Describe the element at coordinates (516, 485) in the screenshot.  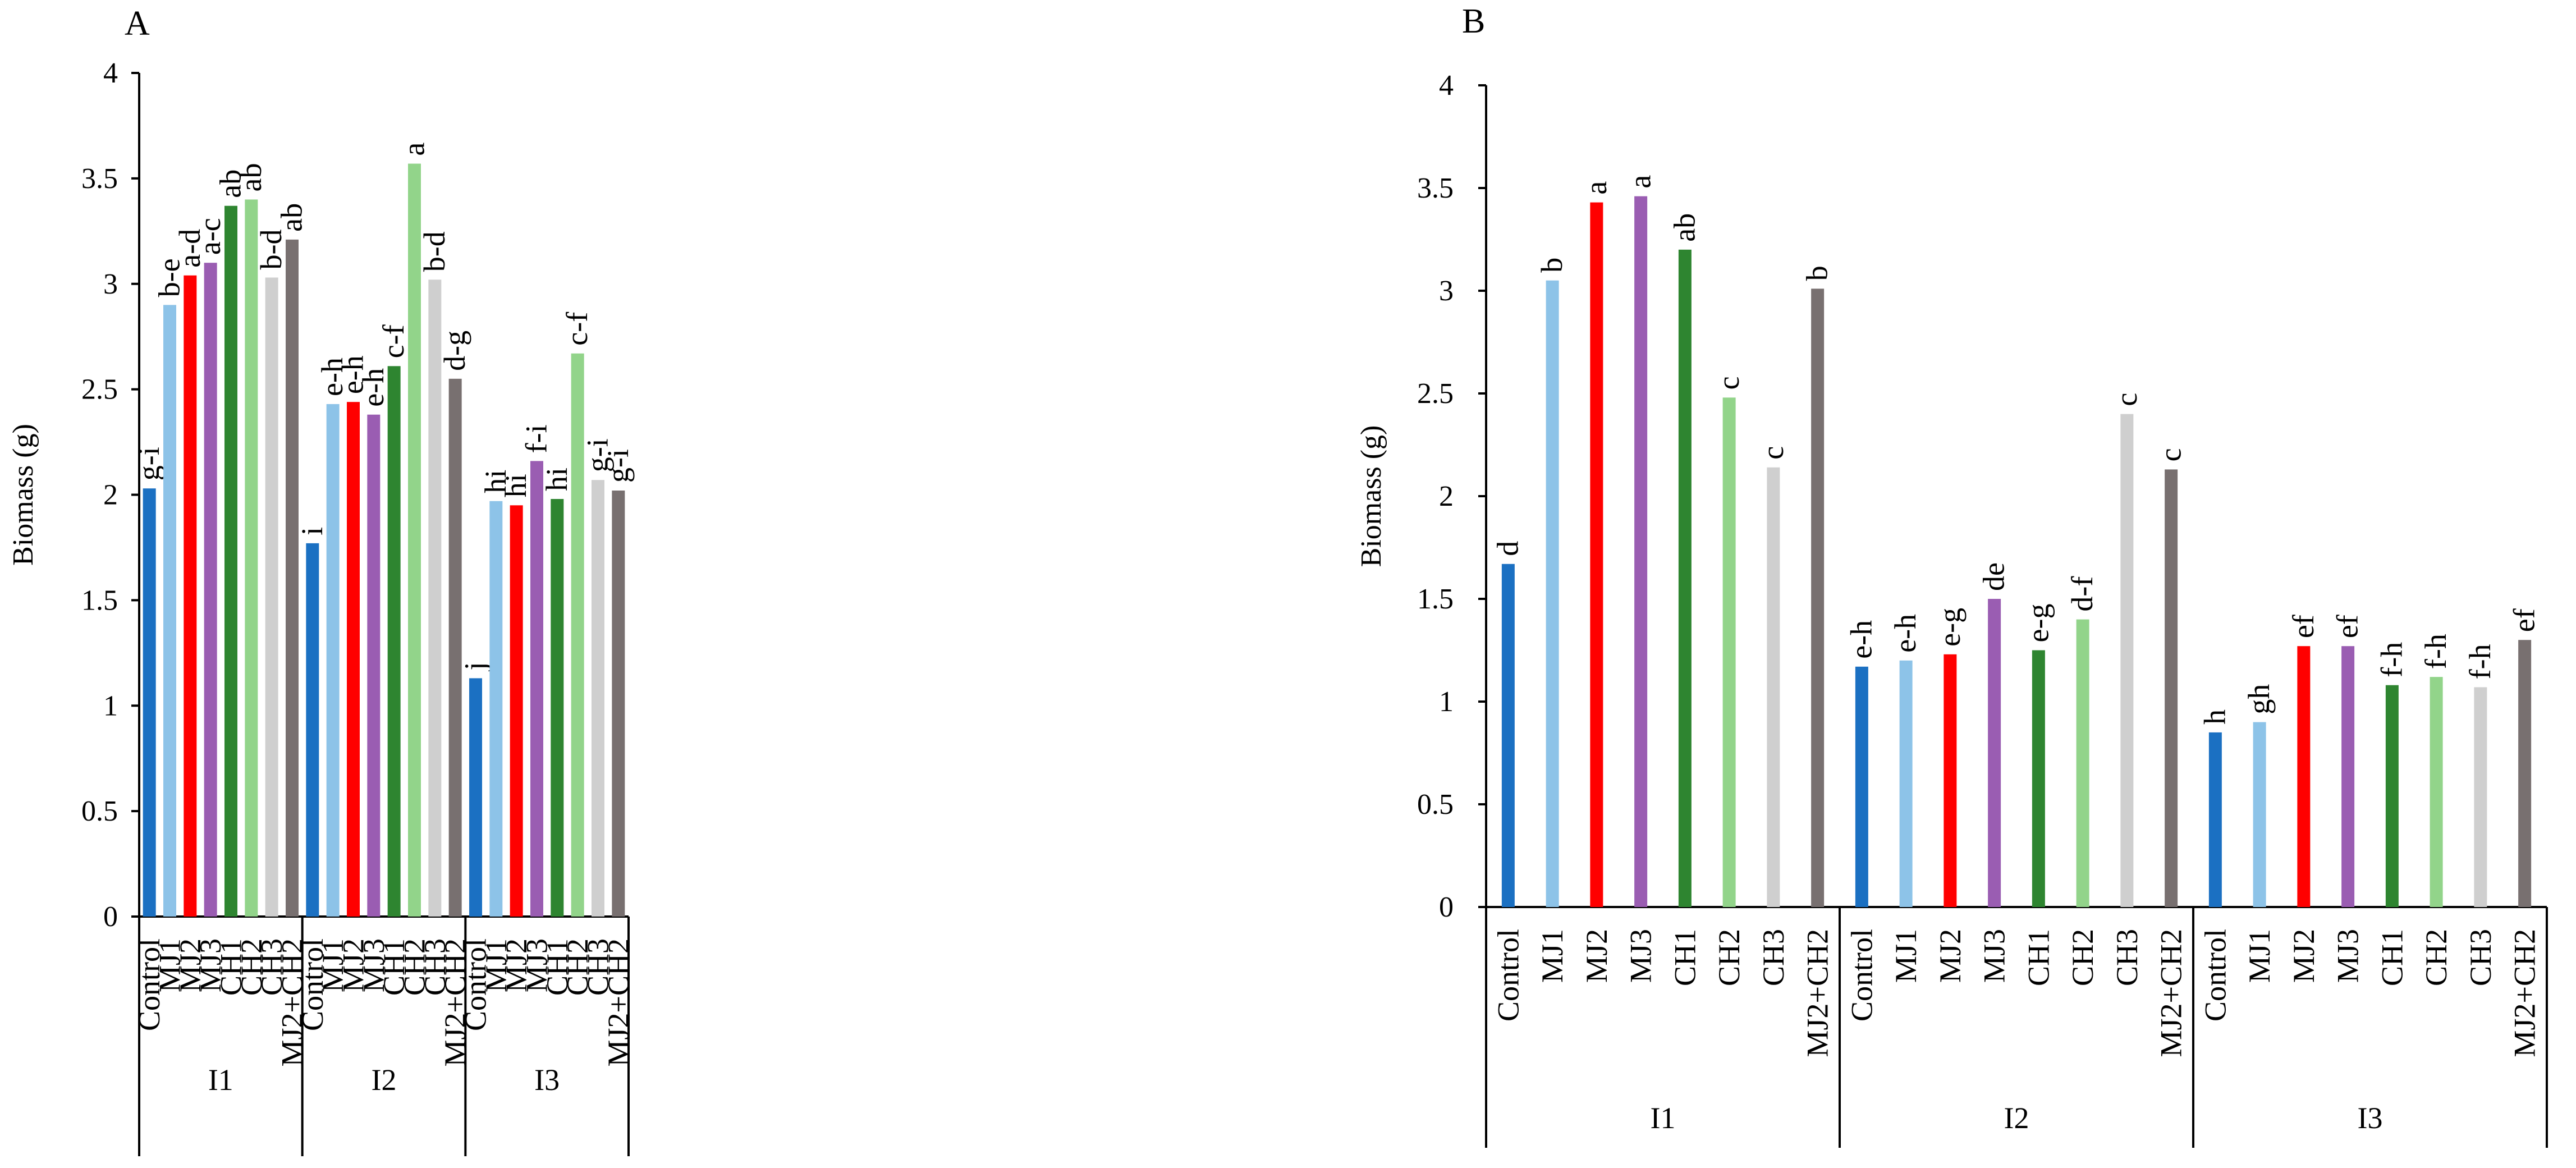
I see `significance-letter: hi` at that location.